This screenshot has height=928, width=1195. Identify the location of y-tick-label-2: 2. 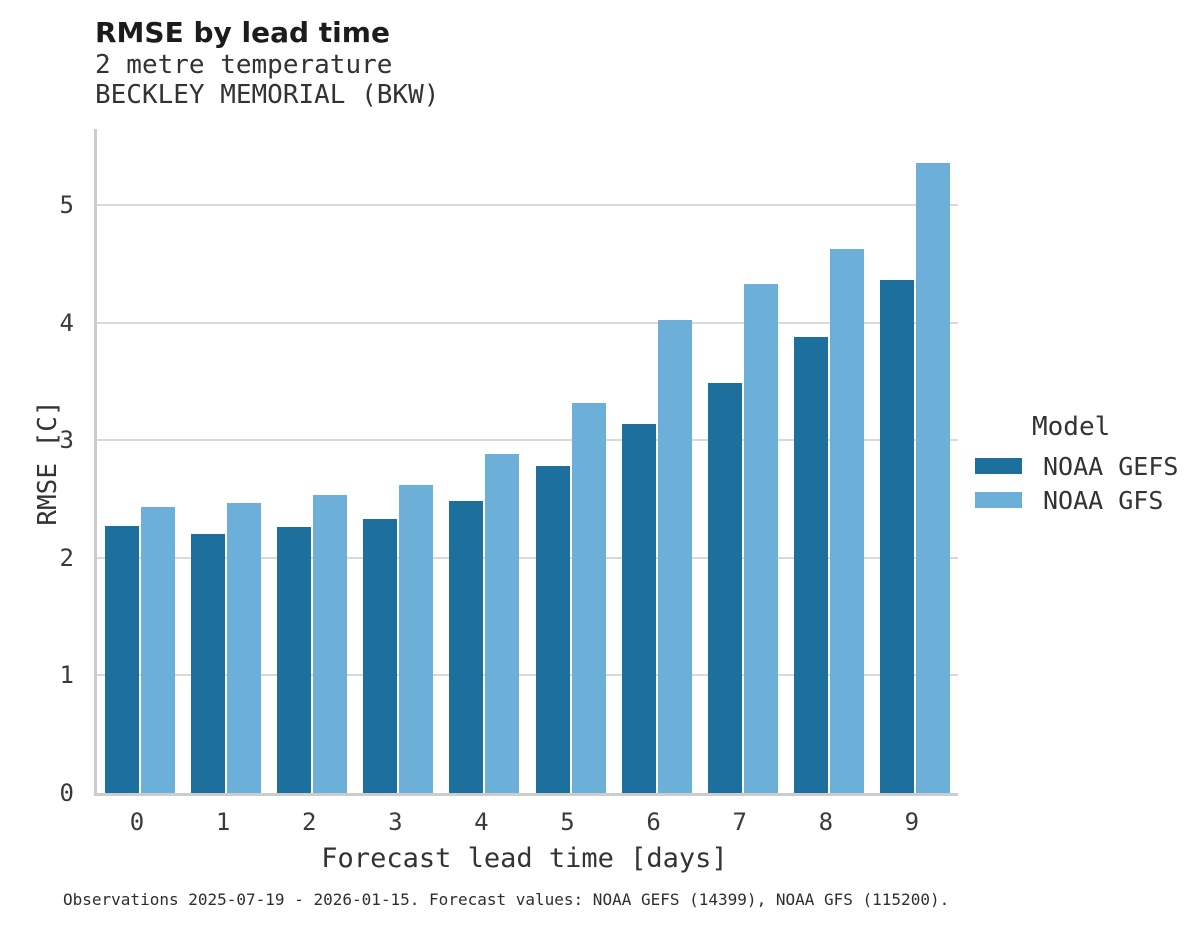
(66, 557).